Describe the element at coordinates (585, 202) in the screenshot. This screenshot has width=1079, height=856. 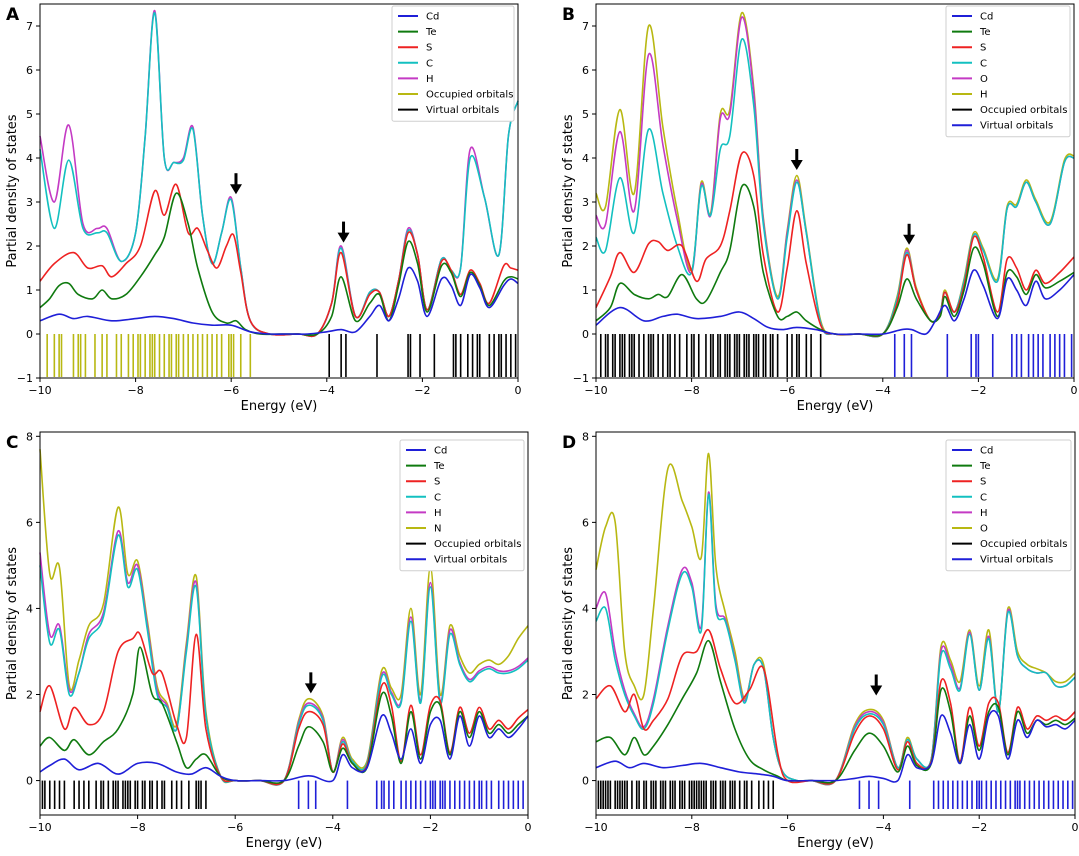
I see `y-tick-label: 3` at that location.